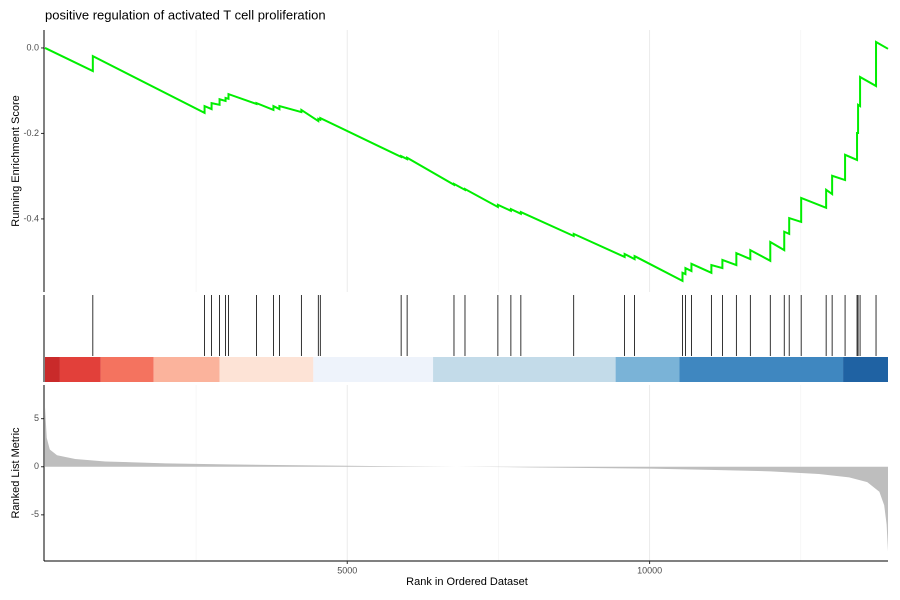 The width and height of the screenshot is (900, 600). Describe the element at coordinates (467, 582) in the screenshot. I see `x-axis-label: Rank in Ordered Dataset` at that location.